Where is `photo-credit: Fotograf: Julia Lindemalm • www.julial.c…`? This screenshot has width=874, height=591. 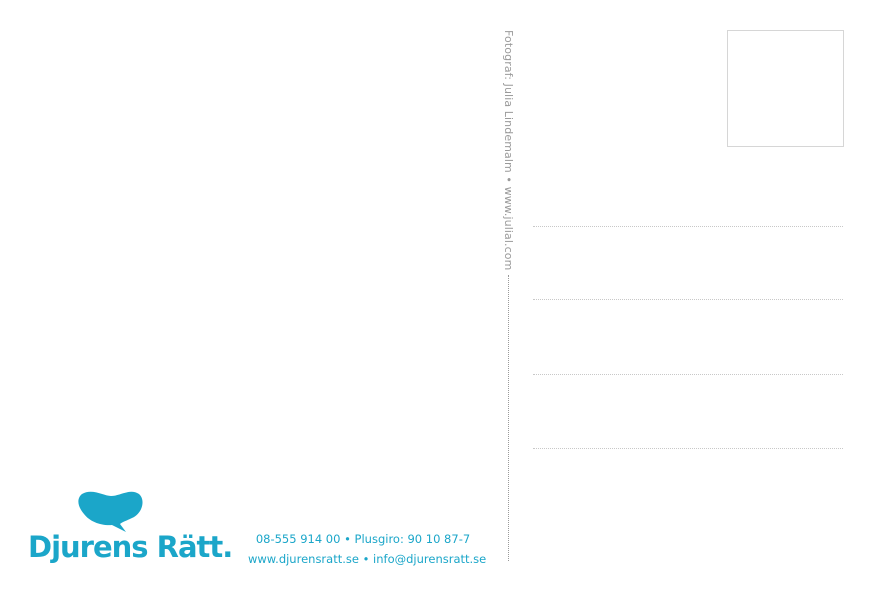 photo-credit: Fotograf: Julia Lindemalm • www.julial.c… is located at coordinates (508, 150).